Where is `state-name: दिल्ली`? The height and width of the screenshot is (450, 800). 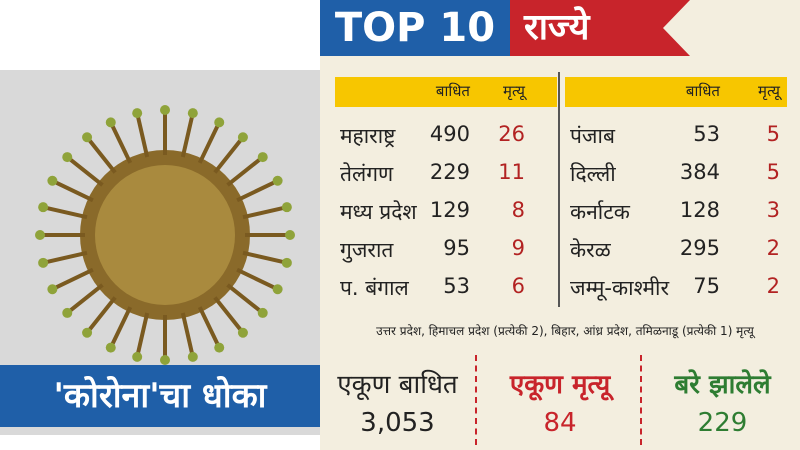
state-name: दिल्ली is located at coordinates (593, 174).